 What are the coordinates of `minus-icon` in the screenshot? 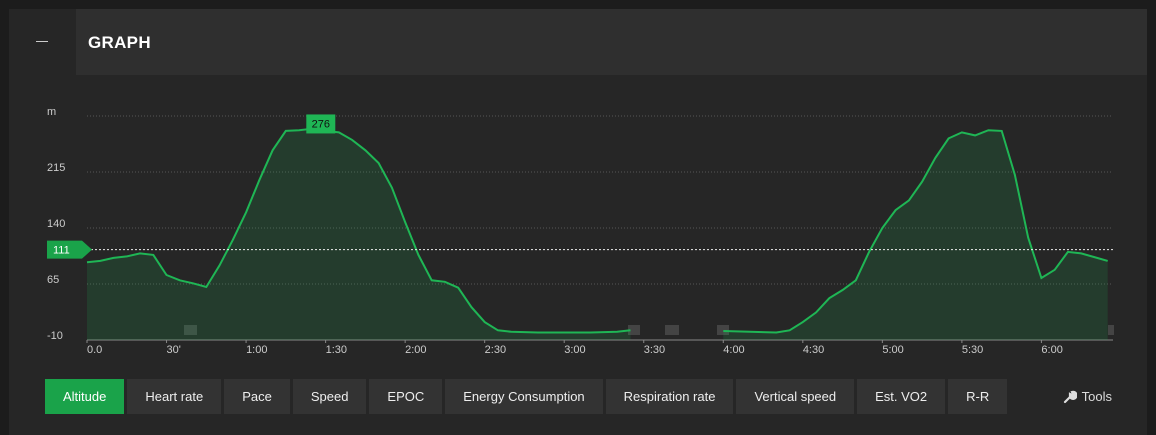 It's located at (42, 41).